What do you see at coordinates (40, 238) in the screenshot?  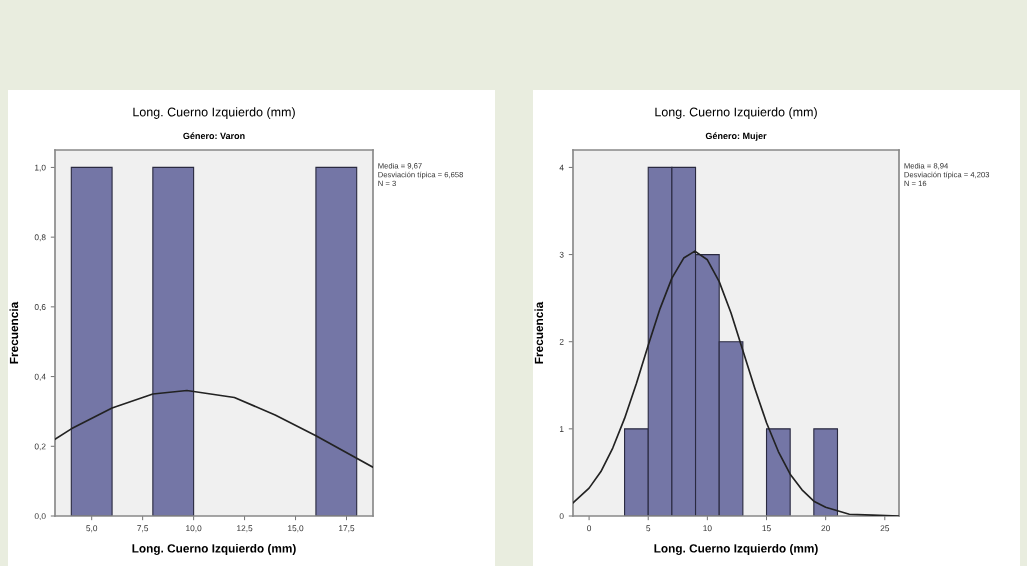 I see `y-tick-label: 0,8` at bounding box center [40, 238].